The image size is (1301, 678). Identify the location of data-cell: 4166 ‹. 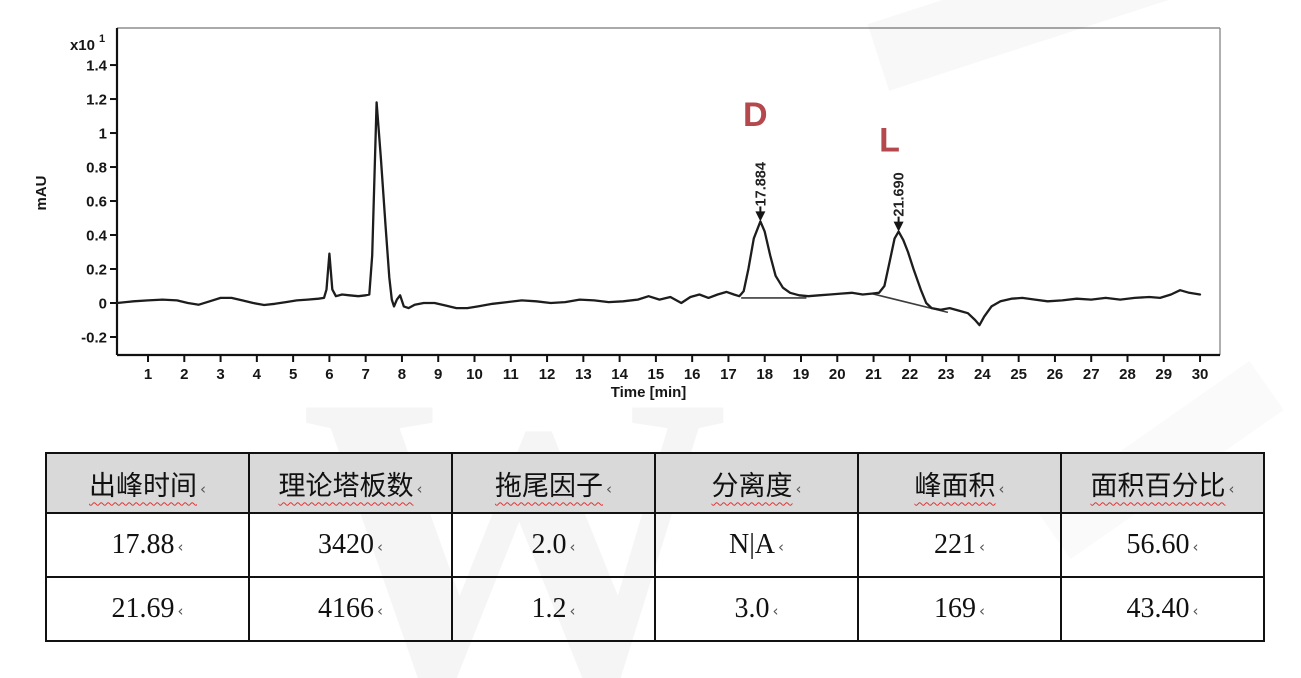
(350, 609).